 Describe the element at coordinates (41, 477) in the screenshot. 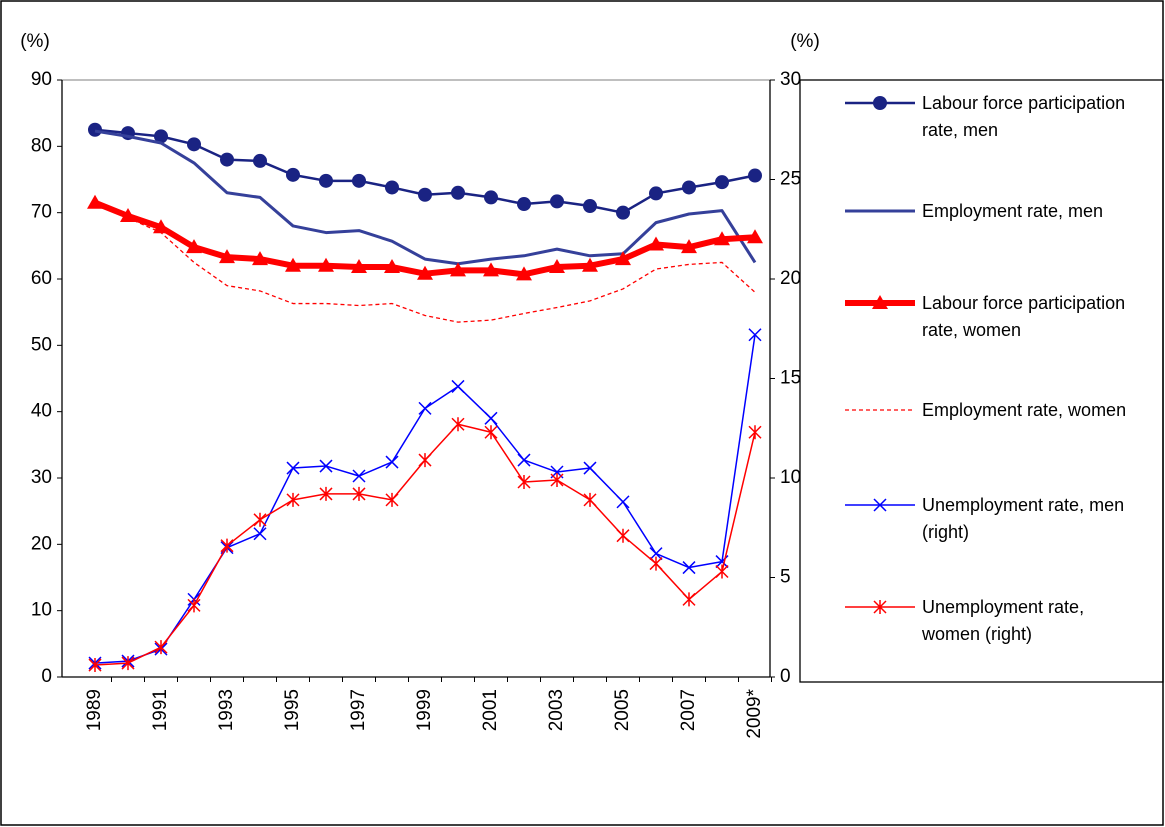

I see `y-tick-label: 30` at that location.